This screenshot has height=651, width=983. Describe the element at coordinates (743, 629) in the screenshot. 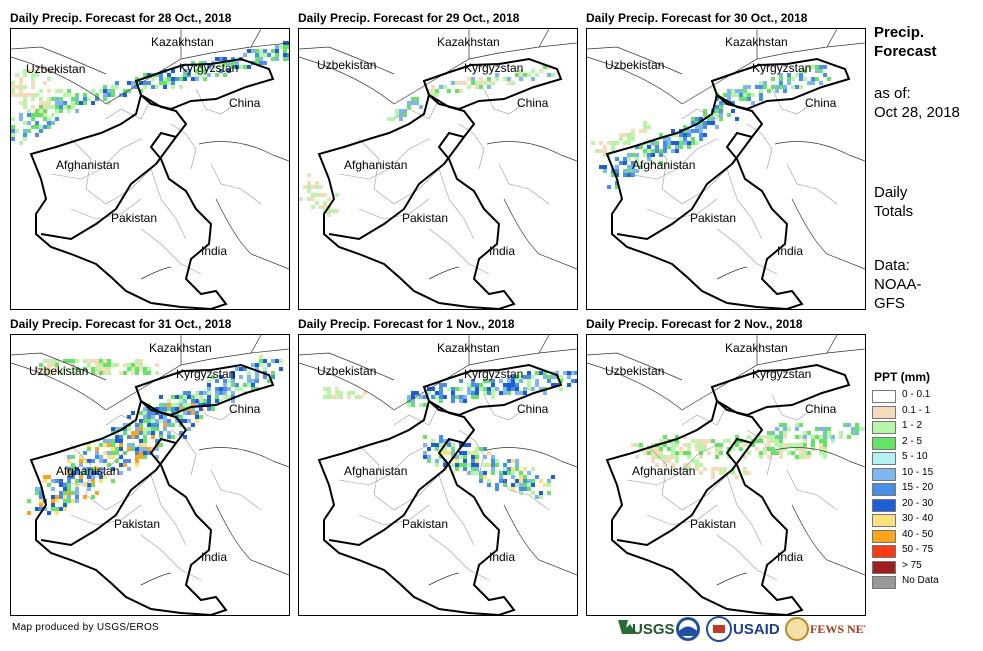

I see `usaid-logo: USAID` at that location.